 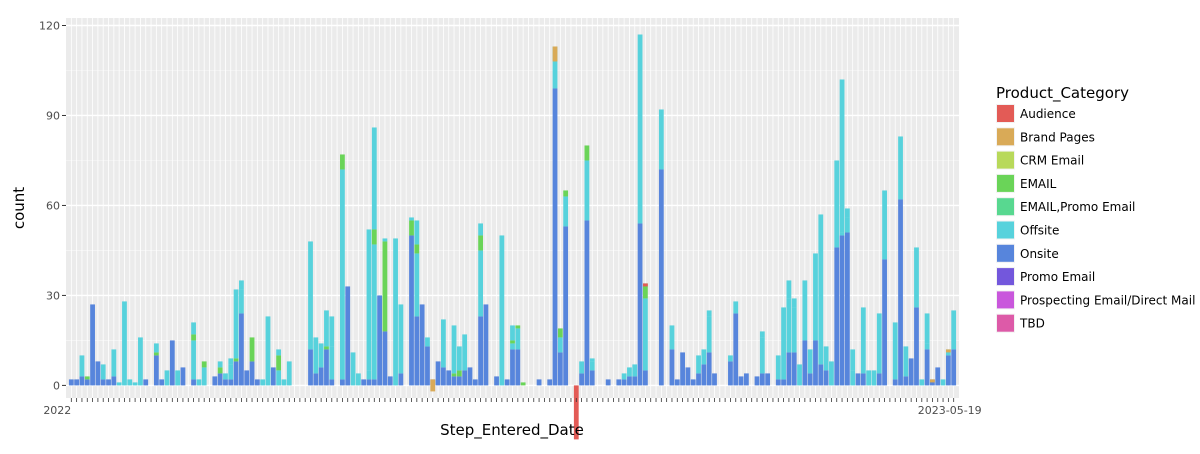 I want to click on x-tick-label-last: 2023-05-19, so click(x=950, y=410).